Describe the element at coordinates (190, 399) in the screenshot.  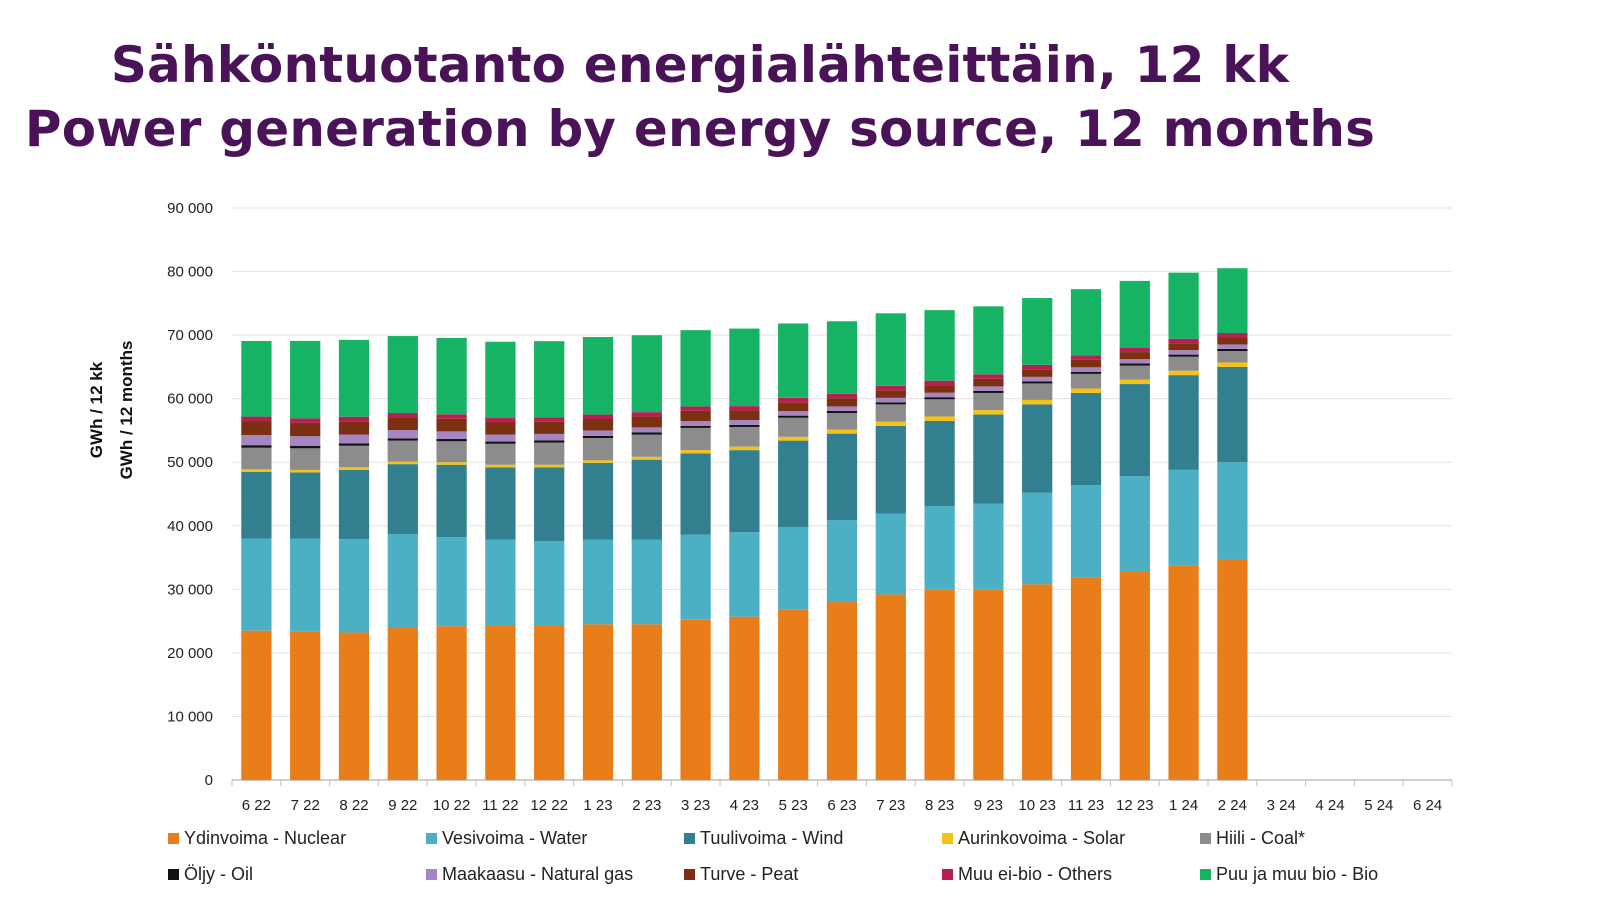
I see `y-tick-label: 60 000` at that location.